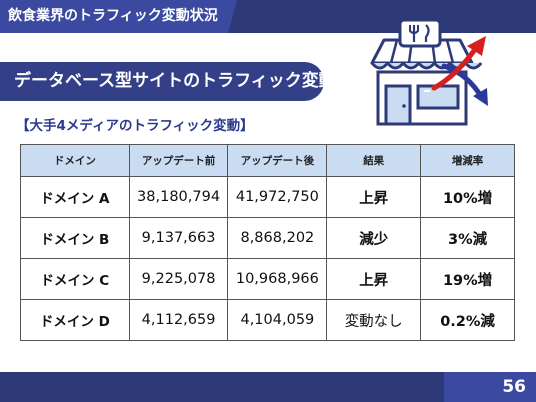 This screenshot has height=402, width=536. Describe the element at coordinates (268, 387) in the screenshot. I see `footer-bar: 56` at that location.